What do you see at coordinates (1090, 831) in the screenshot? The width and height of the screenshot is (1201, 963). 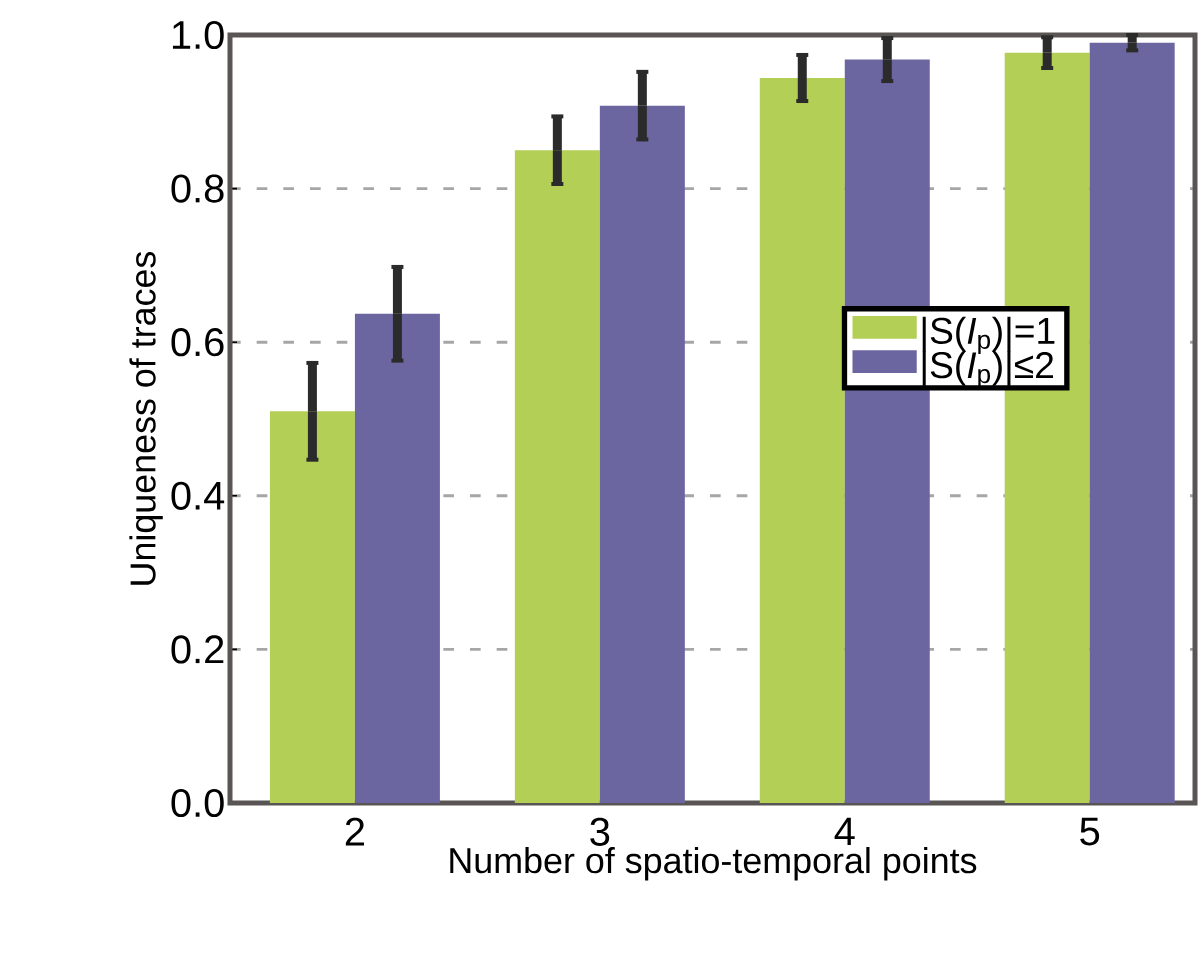 I see `x-tick-label: 5` at bounding box center [1090, 831].